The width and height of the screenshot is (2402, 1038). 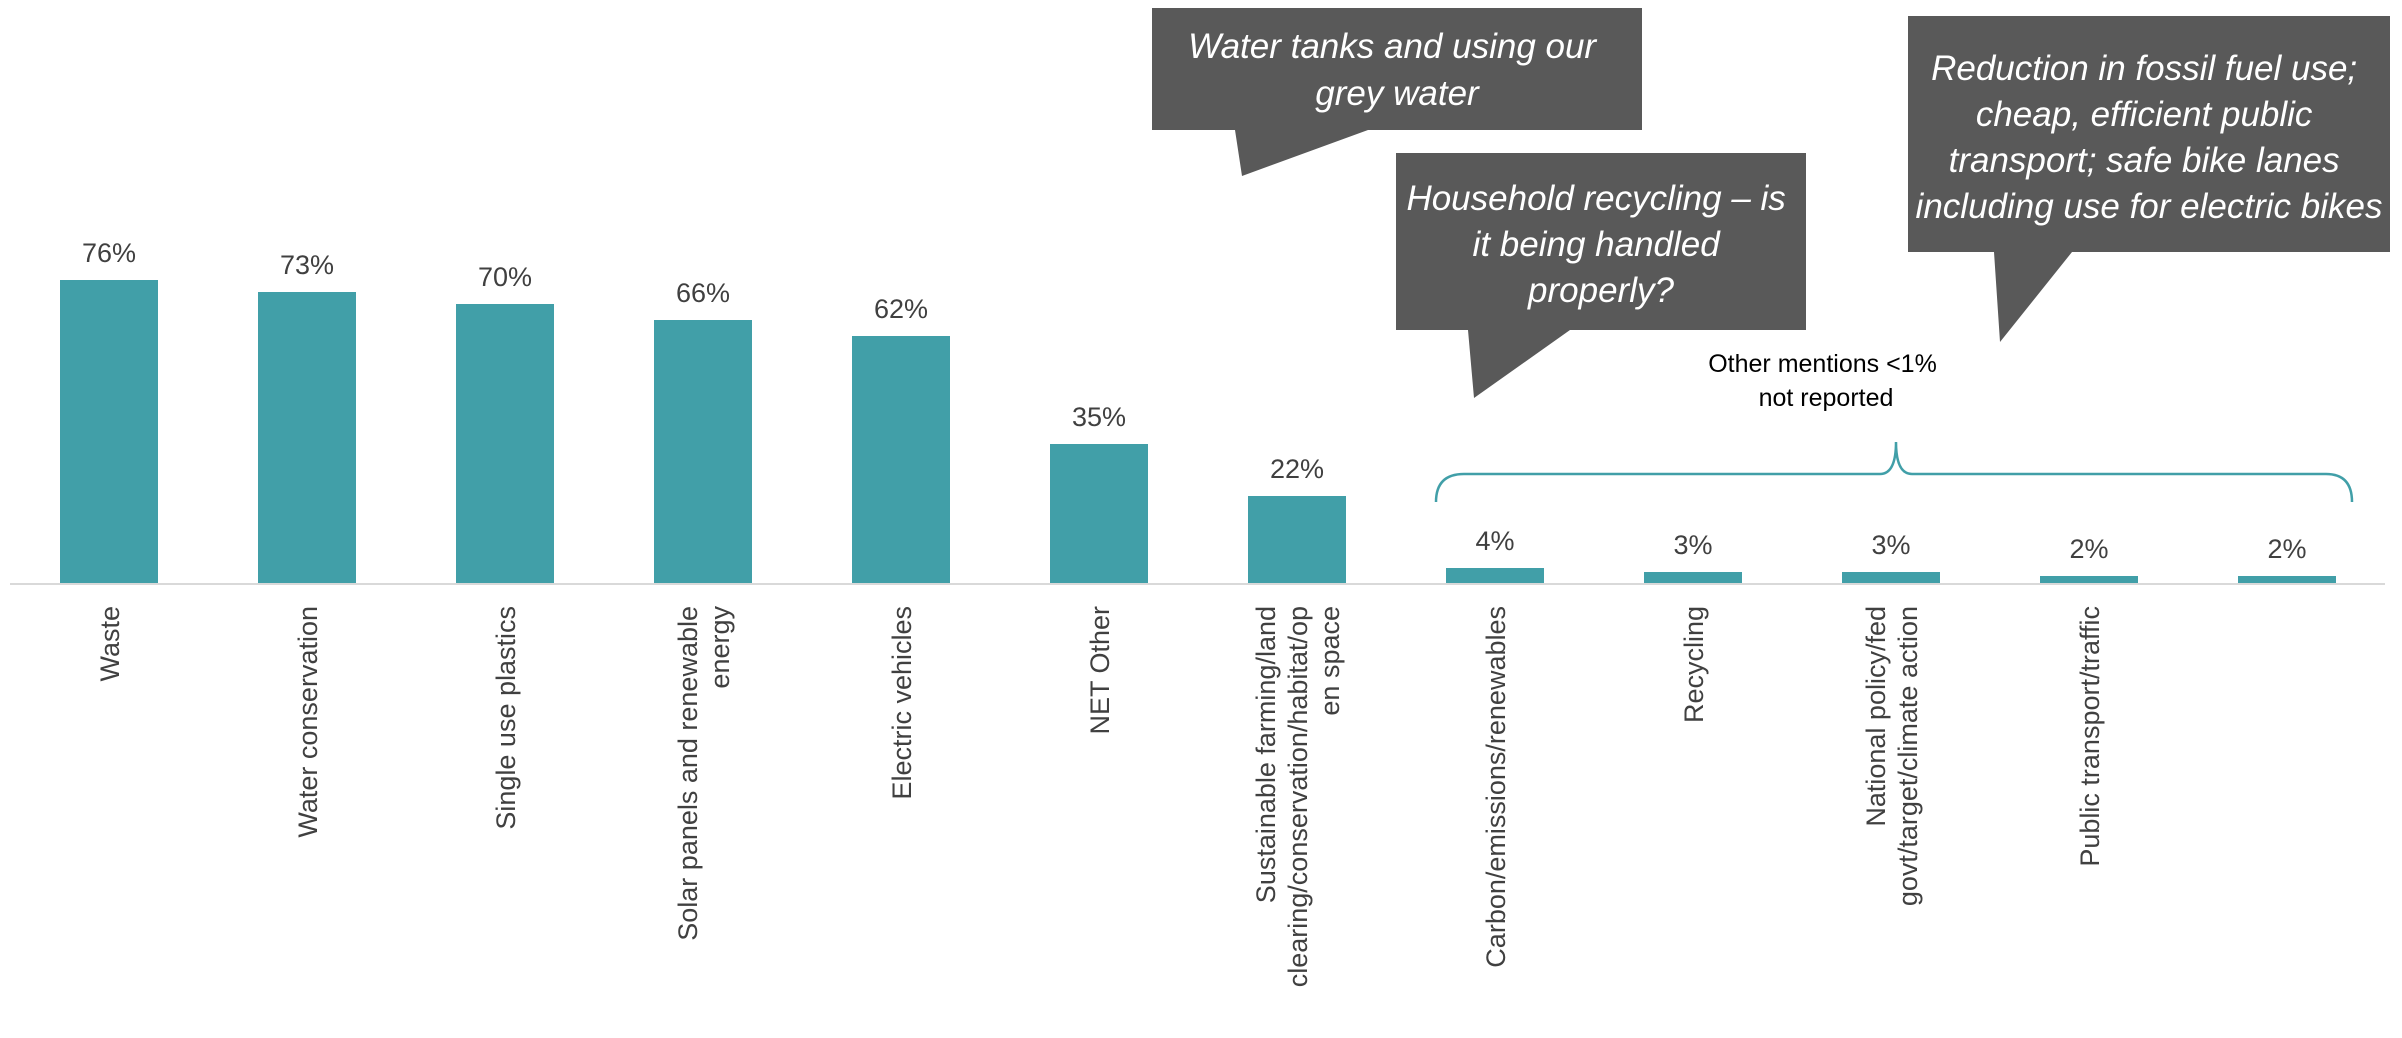 What do you see at coordinates (1822, 364) in the screenshot?
I see `note-line-1: Other mentions <1%` at bounding box center [1822, 364].